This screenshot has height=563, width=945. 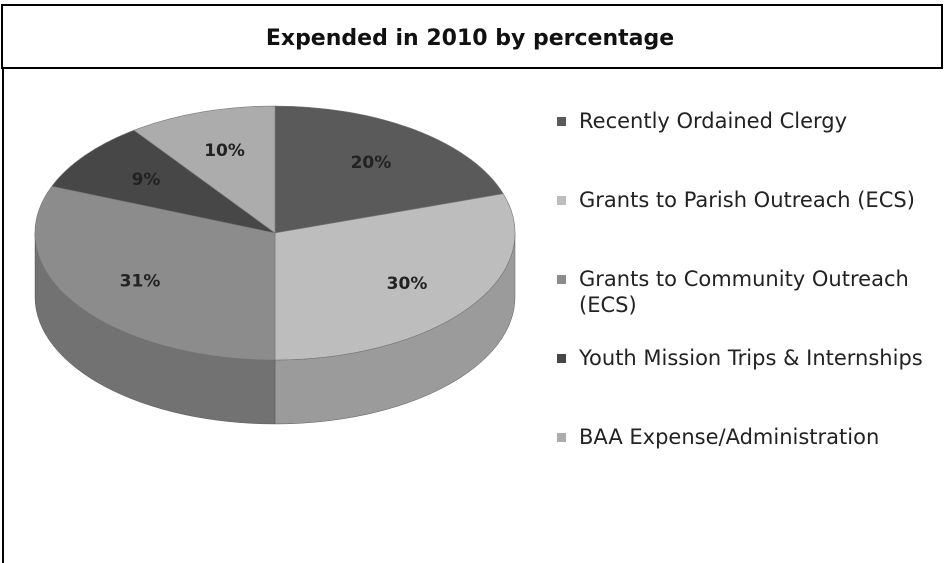 What do you see at coordinates (713, 121) in the screenshot?
I see `legend-label: Recently Ordained Clergy` at bounding box center [713, 121].